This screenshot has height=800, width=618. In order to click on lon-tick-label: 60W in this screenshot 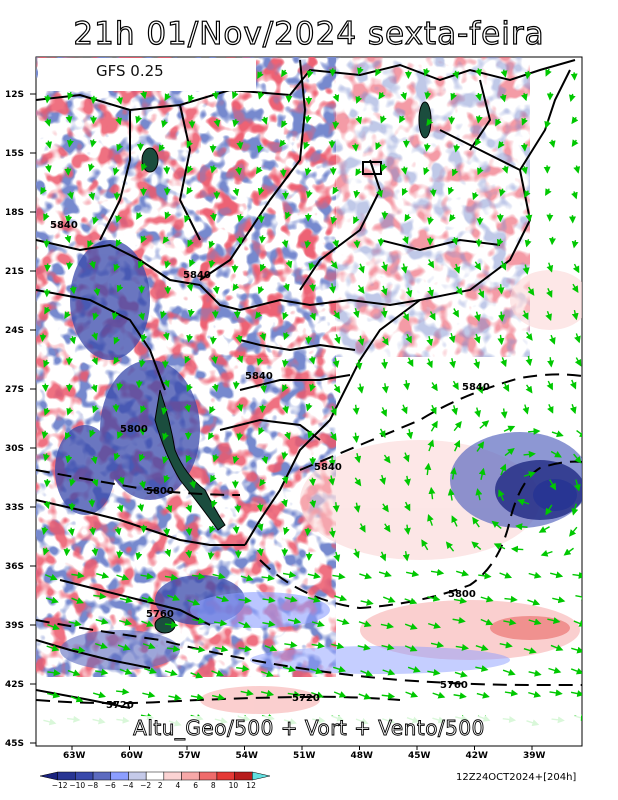, I will do `click(132, 756)`.